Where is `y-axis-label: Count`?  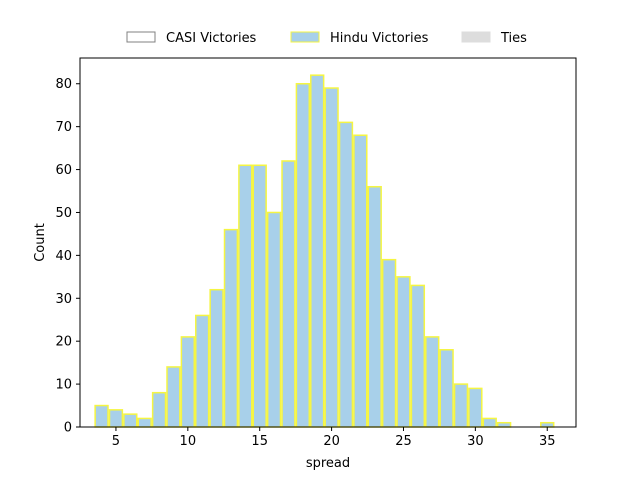 y-axis-label: Count is located at coordinates (40, 242).